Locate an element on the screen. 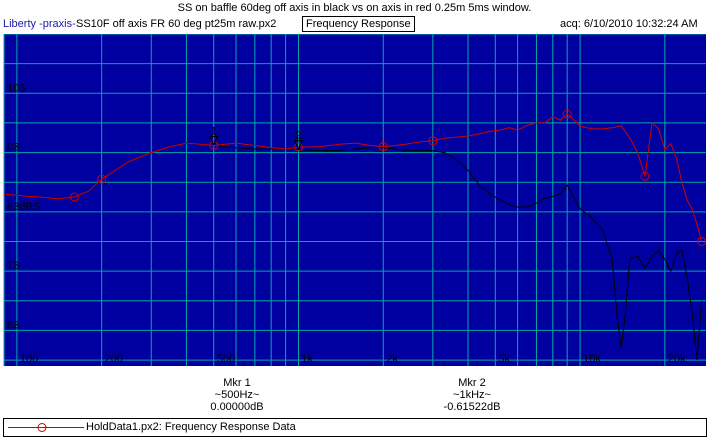 This screenshot has height=441, width=709. marker-1-triangle is located at coordinates (213, 140).